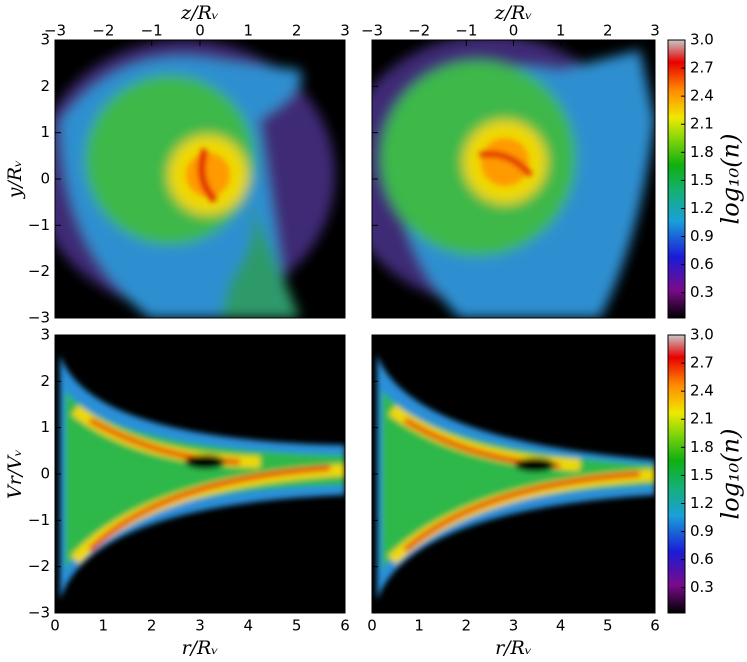 The image size is (747, 662). Describe the element at coordinates (15, 180) in the screenshot. I see `y-axis-label: y/Rᵥ` at that location.